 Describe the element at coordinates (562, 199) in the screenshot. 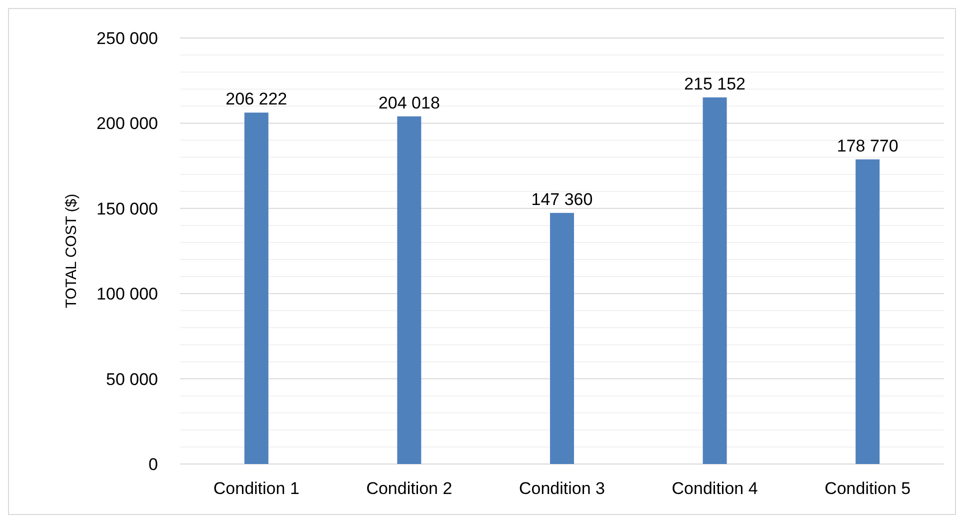

I see `data-label: 147 360` at that location.